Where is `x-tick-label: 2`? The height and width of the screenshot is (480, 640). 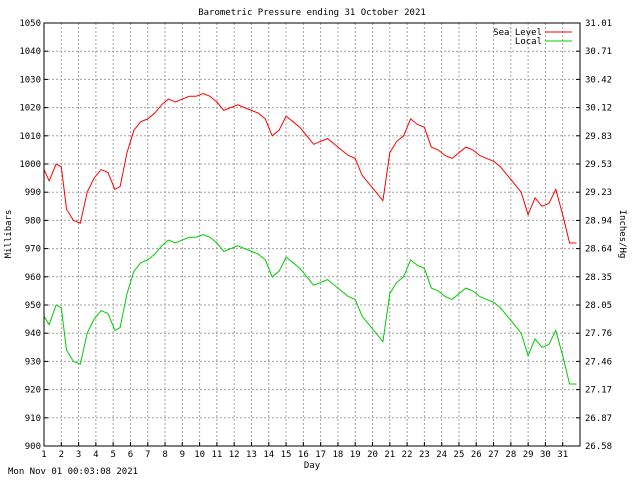 x-tick-label: 2 is located at coordinates (61, 455).